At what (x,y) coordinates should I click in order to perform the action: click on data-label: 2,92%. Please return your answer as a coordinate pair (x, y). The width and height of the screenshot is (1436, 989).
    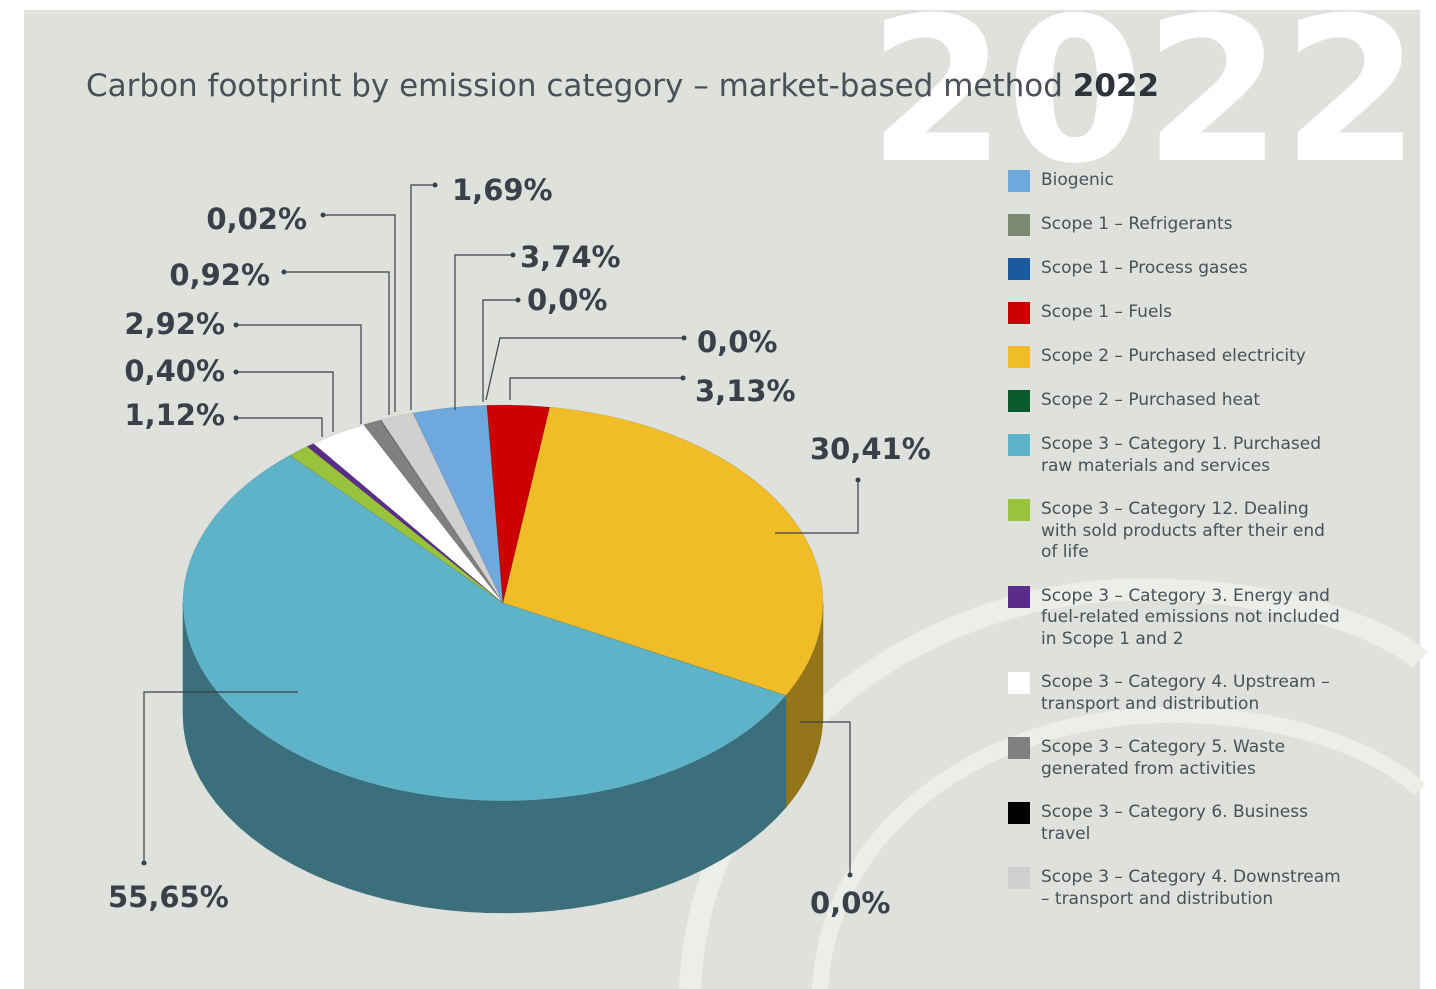
    Looking at the image, I should click on (174, 324).